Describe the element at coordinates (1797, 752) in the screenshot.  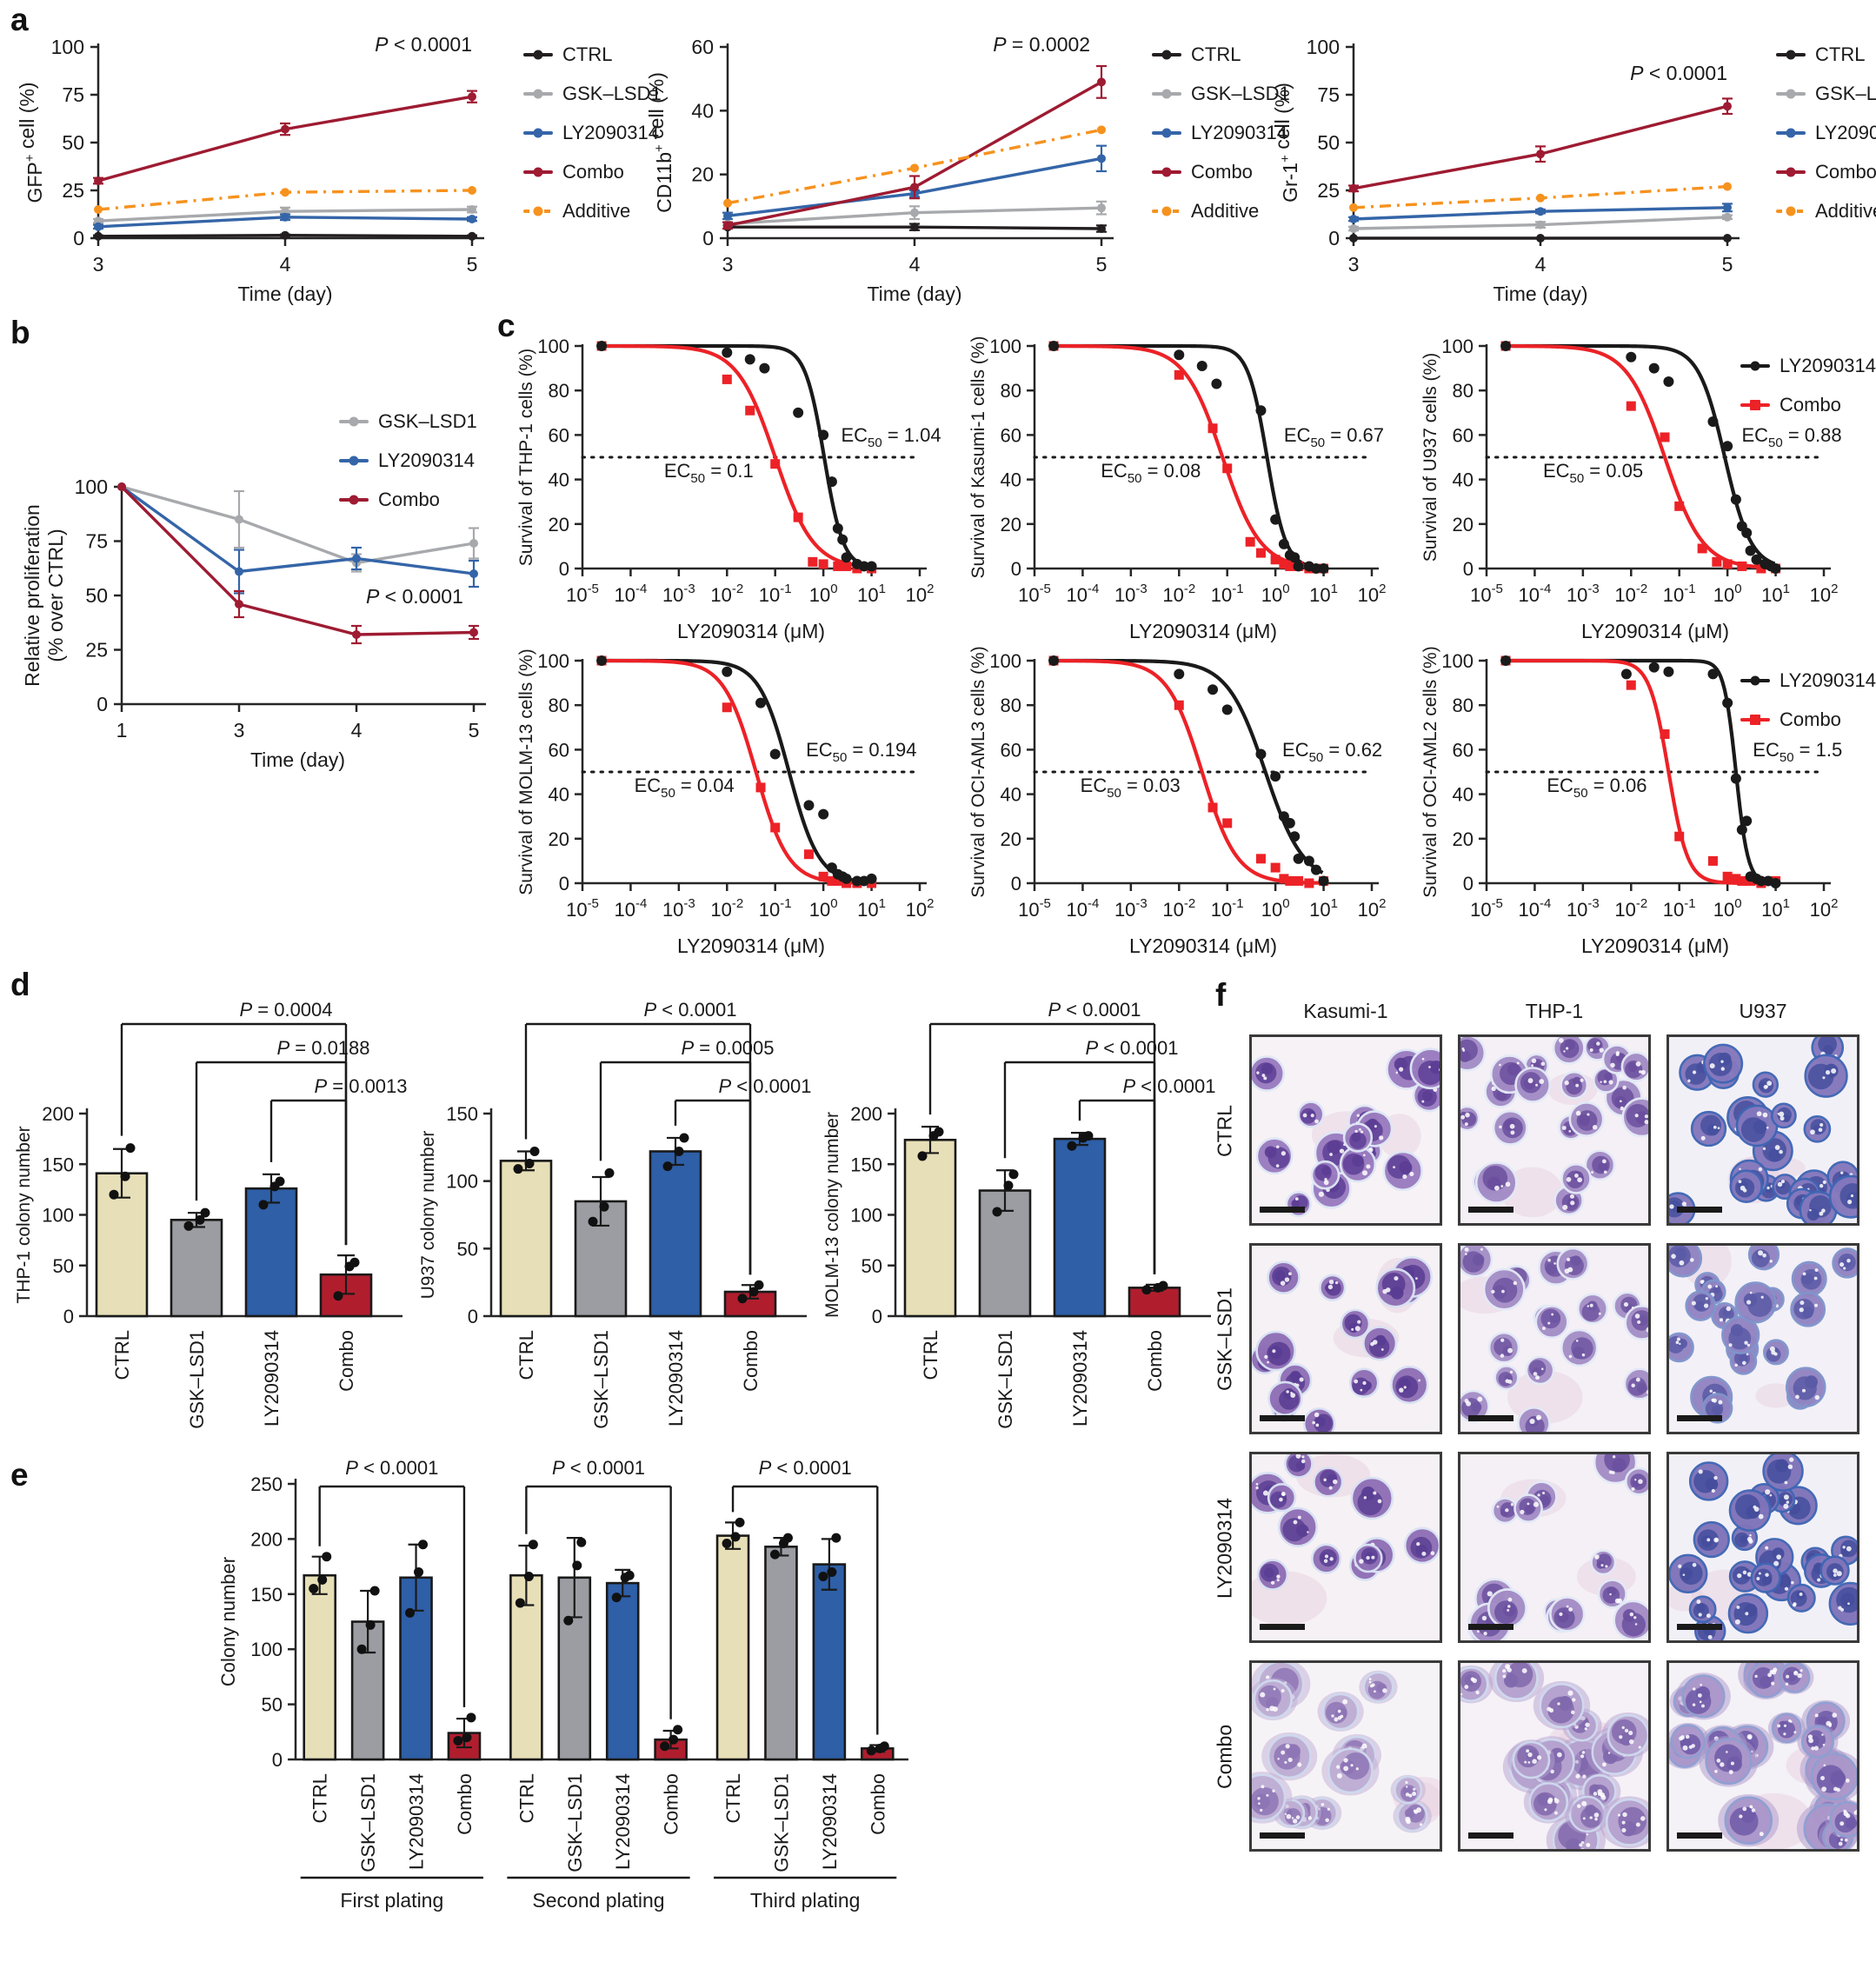
I see `svg-text: EC50 = 1.5` at that location.